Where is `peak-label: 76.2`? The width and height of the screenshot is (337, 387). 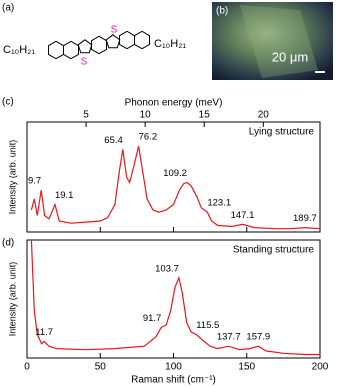 peak-label: 76.2 is located at coordinates (148, 137).